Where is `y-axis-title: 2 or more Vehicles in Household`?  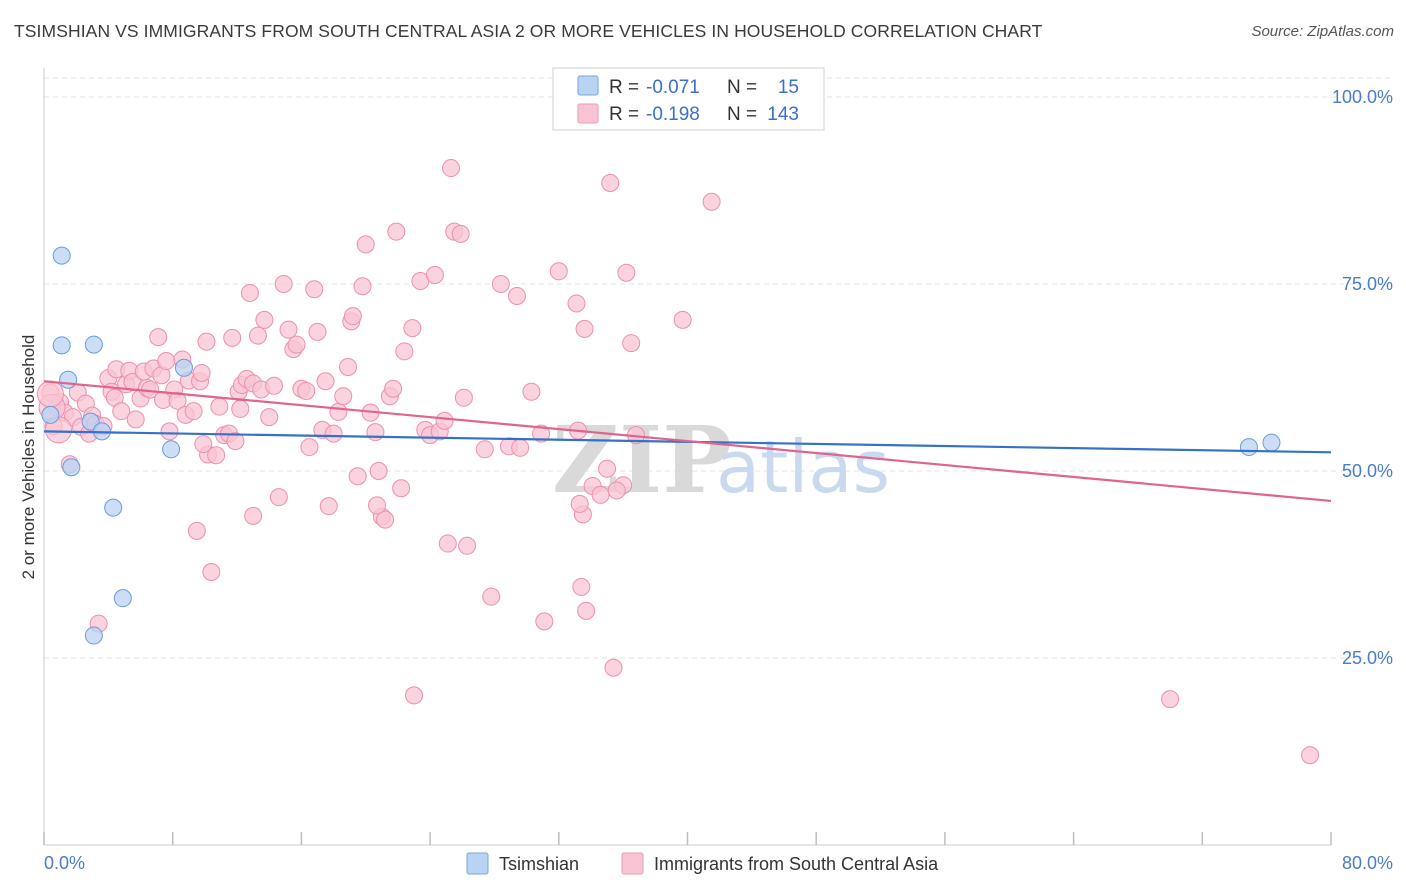 y-axis-title: 2 or more Vehicles in Household is located at coordinates (28, 457).